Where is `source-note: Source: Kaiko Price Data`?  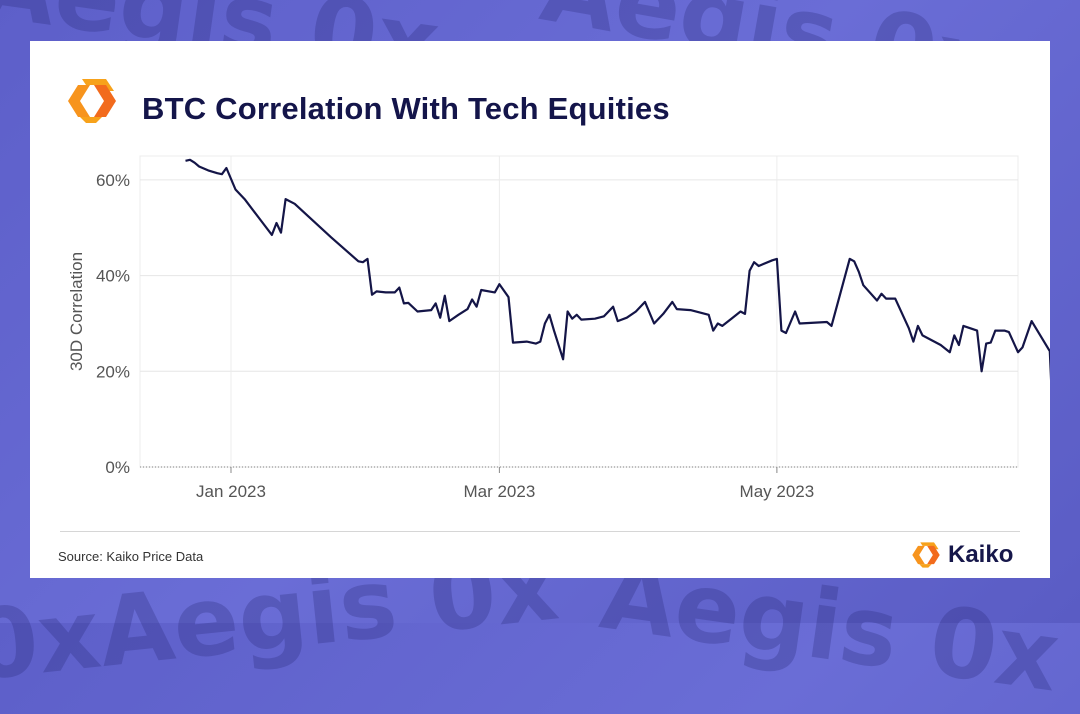
source-note: Source: Kaiko Price Data is located at coordinates (131, 556).